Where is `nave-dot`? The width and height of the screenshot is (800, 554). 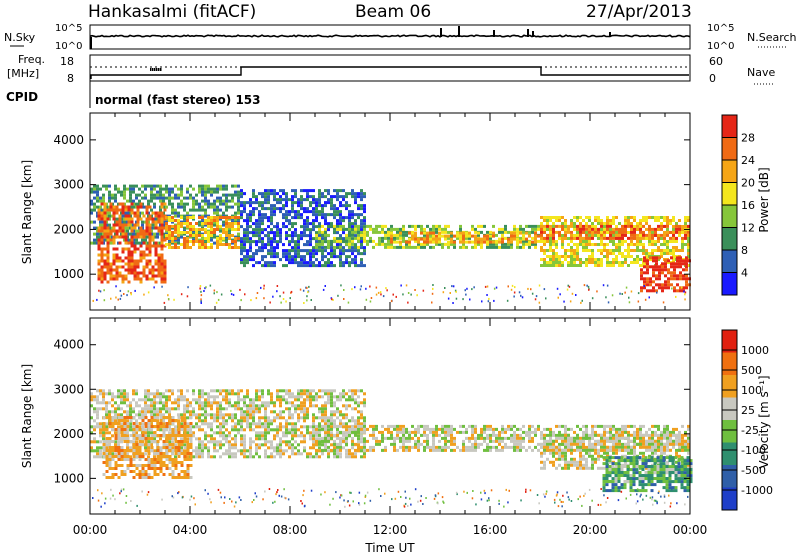
nave-dot is located at coordinates (159, 69).